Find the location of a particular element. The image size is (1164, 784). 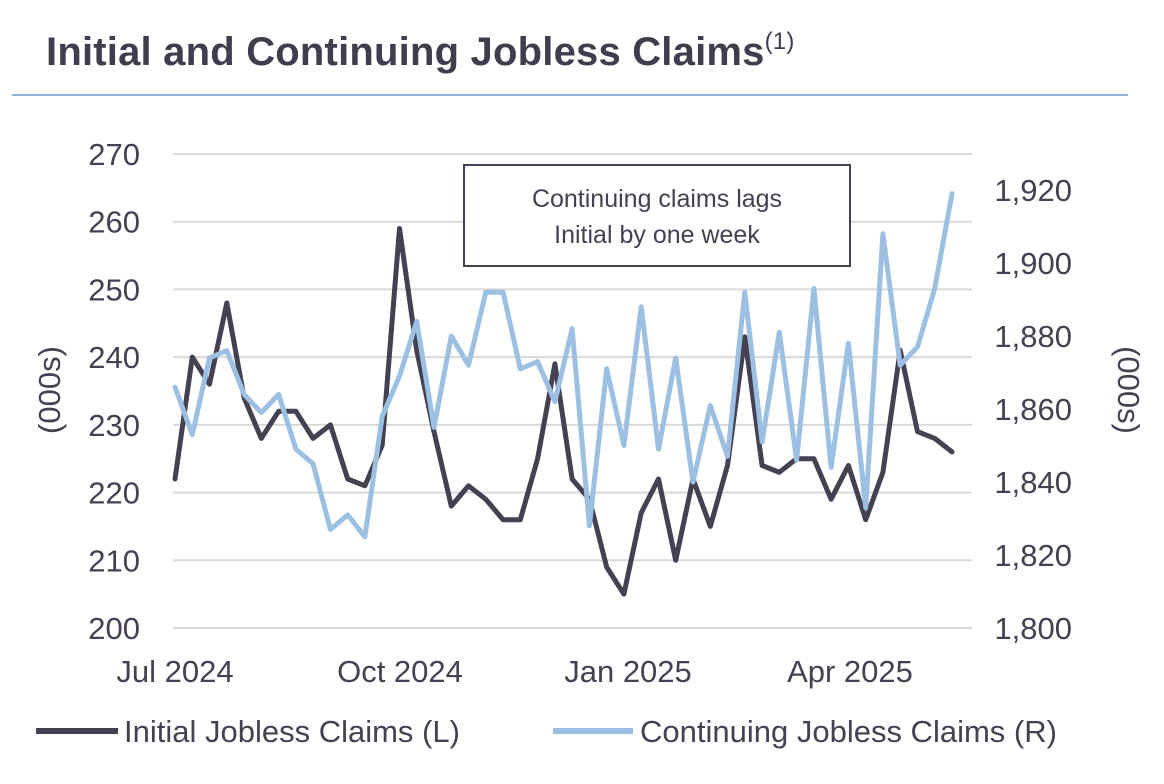

x-tick-label: Oct 2024 is located at coordinates (400, 671).